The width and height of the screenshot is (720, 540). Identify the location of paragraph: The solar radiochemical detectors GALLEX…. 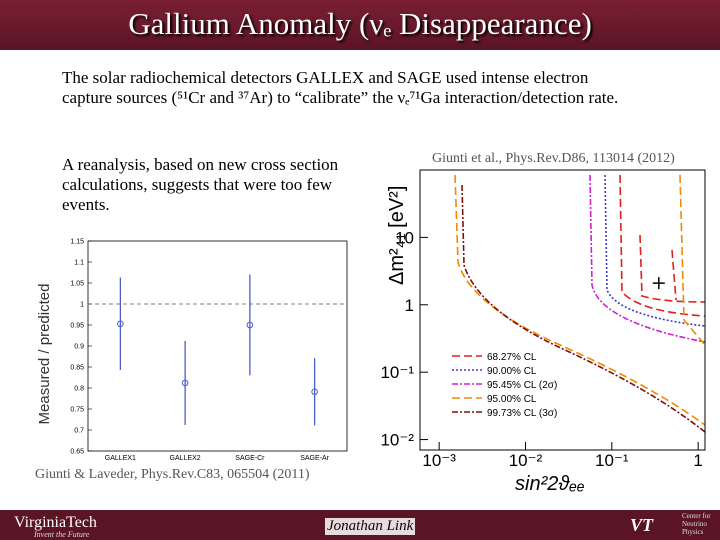
(340, 87).